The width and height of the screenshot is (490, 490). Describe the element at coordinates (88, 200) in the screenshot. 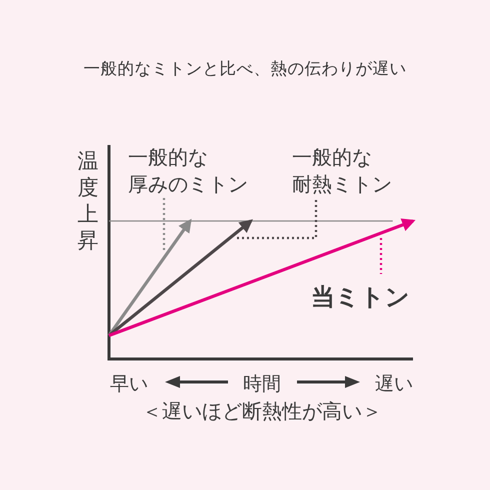

I see `y-axis-title: 温度上昇` at that location.